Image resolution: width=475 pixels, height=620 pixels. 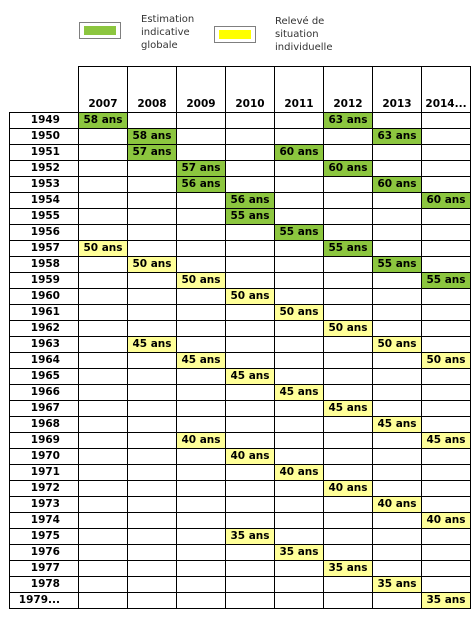 What do you see at coordinates (201, 440) in the screenshot?
I see `cell-releve: 40 ans` at bounding box center [201, 440].